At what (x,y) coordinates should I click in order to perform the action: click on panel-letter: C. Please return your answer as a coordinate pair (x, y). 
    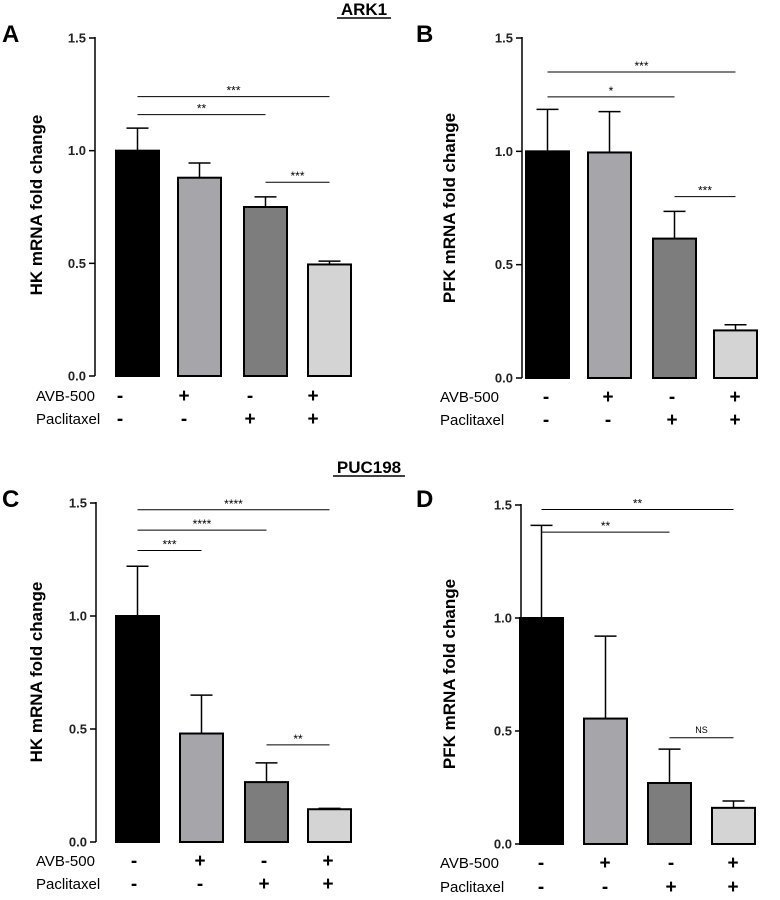
    Looking at the image, I should click on (10, 499).